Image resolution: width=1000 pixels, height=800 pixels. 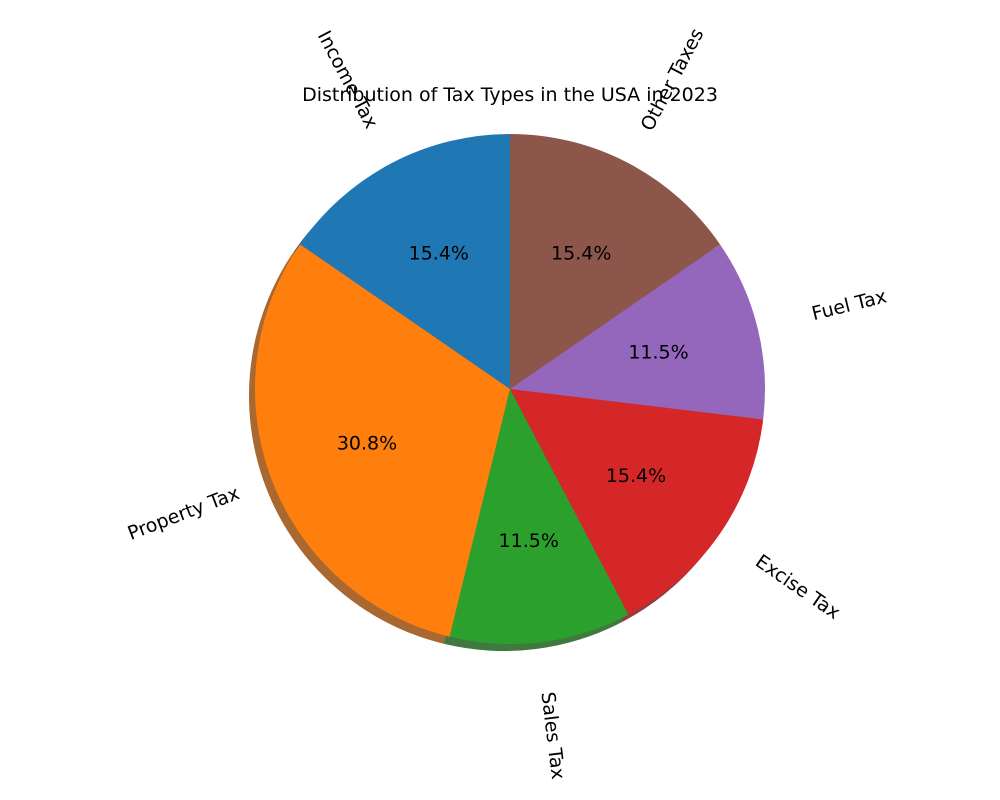 I want to click on percent-labels: 15.4% 30.8% 11.5% 15.4% 11.5% 15.4%, so click(x=513, y=397).